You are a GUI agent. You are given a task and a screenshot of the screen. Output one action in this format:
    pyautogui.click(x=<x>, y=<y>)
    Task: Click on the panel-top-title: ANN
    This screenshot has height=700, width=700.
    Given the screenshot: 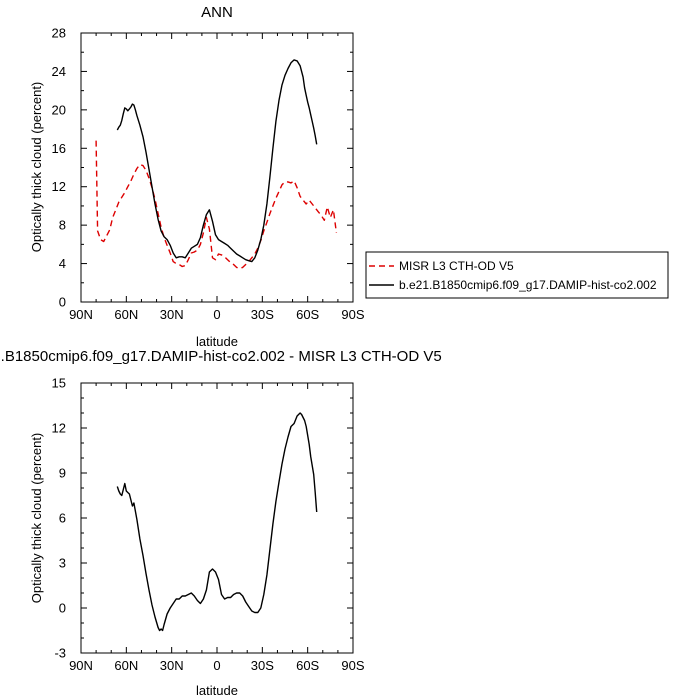 What is the action you would take?
    pyautogui.click(x=217, y=12)
    